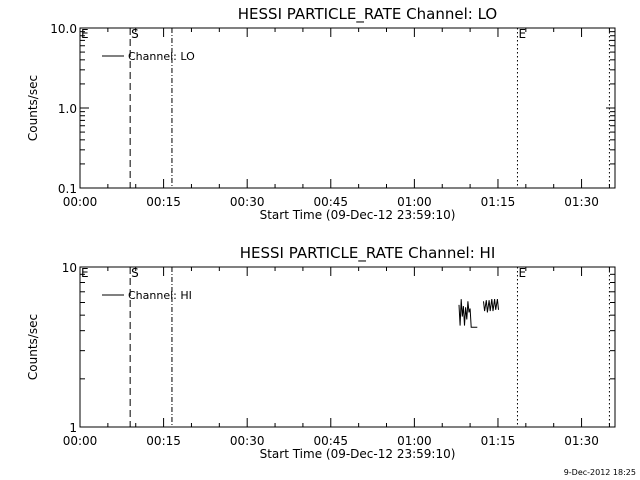 The image size is (640, 480). I want to click on y-tick-label: 10.0, so click(63, 29).